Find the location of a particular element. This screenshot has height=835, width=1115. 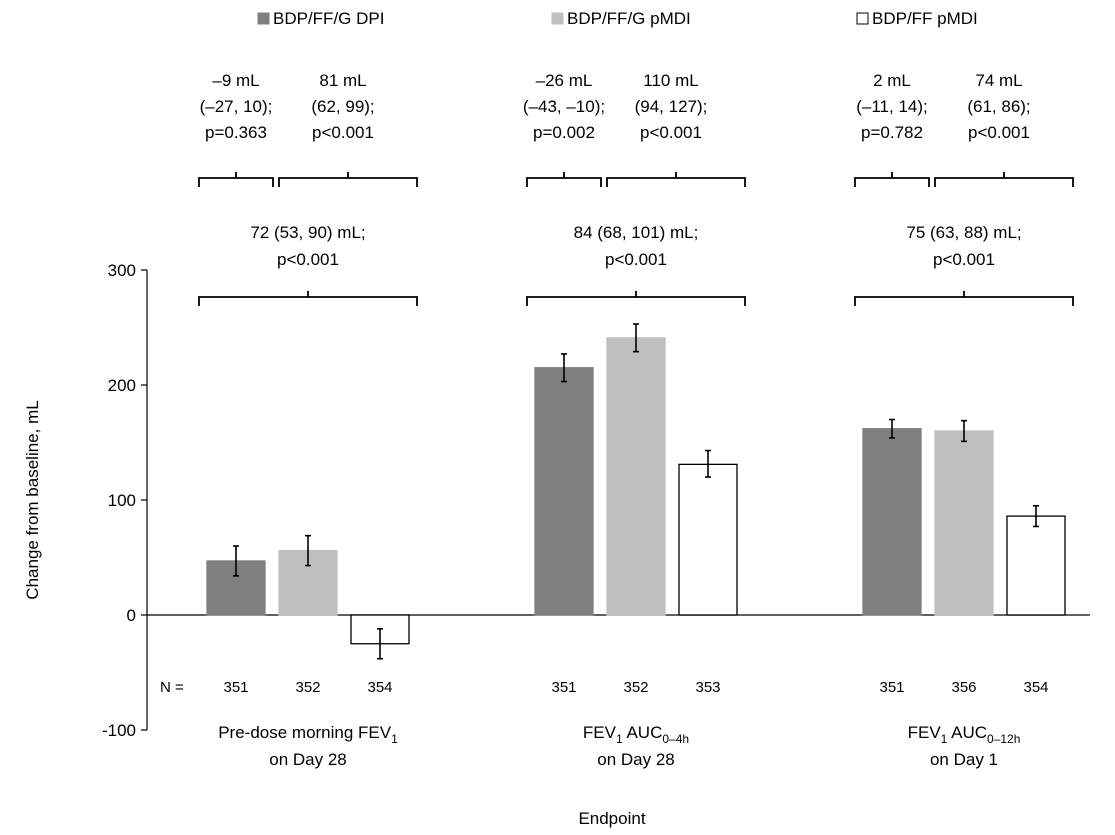

comparison-overall-text: 84 (68, 101) mL; is located at coordinates (636, 232).